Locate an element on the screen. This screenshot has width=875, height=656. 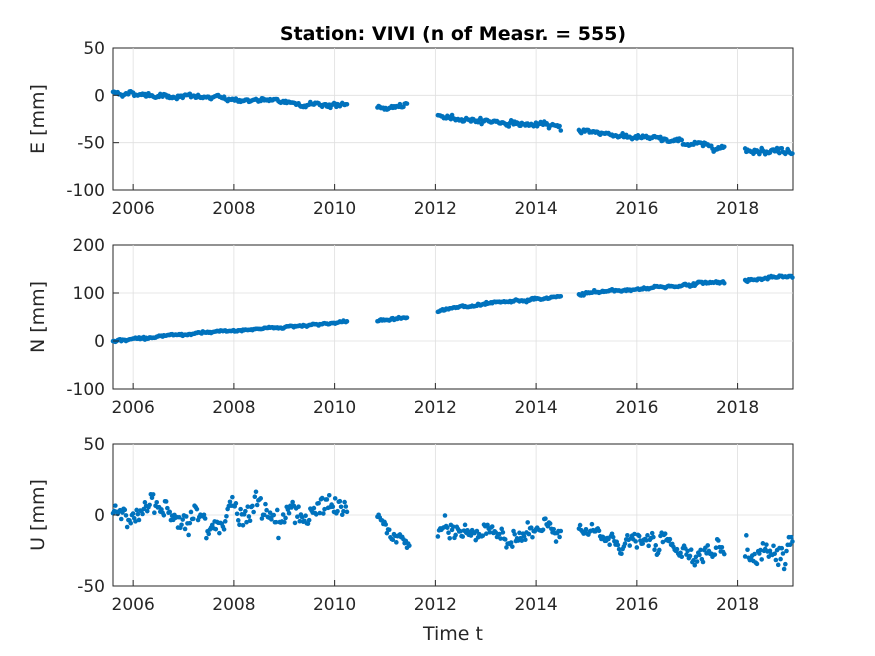
east-x-tick-label-3: 2012 is located at coordinates (435, 209).